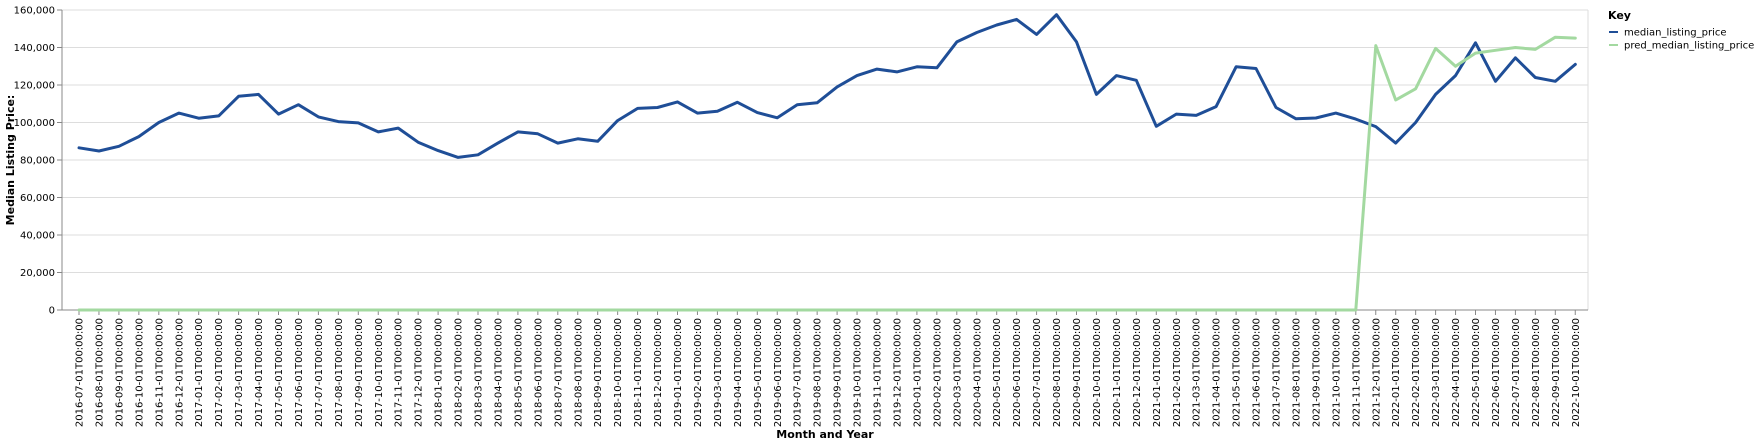  I want to click on x-tick-label: 2017-04-01T00:00:00, so click(259, 372).